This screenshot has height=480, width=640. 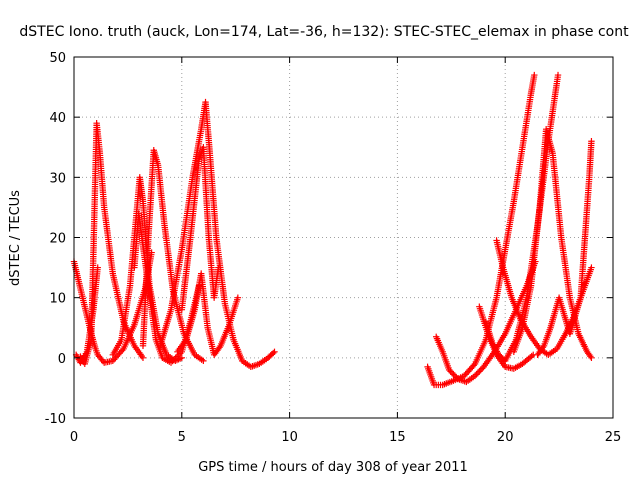 What do you see at coordinates (57, 58) in the screenshot?
I see `y-tick-label: 50` at bounding box center [57, 58].